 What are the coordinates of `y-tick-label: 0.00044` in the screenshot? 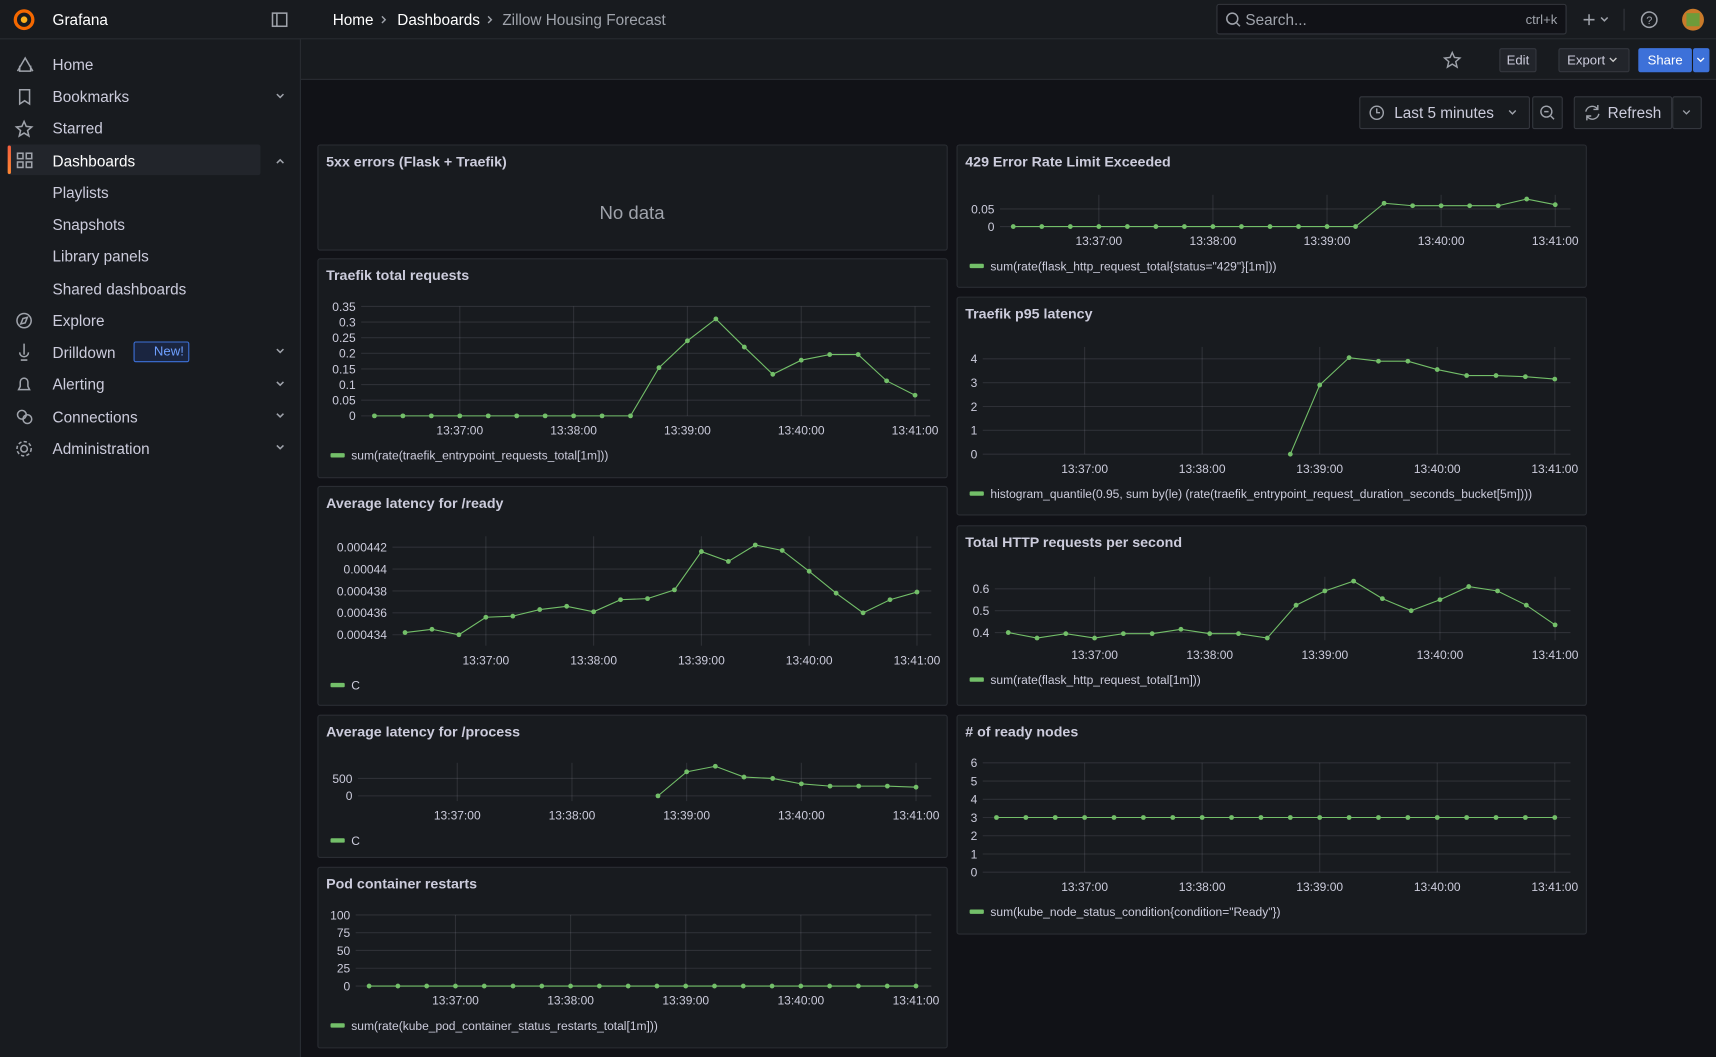 It's located at (366, 569).